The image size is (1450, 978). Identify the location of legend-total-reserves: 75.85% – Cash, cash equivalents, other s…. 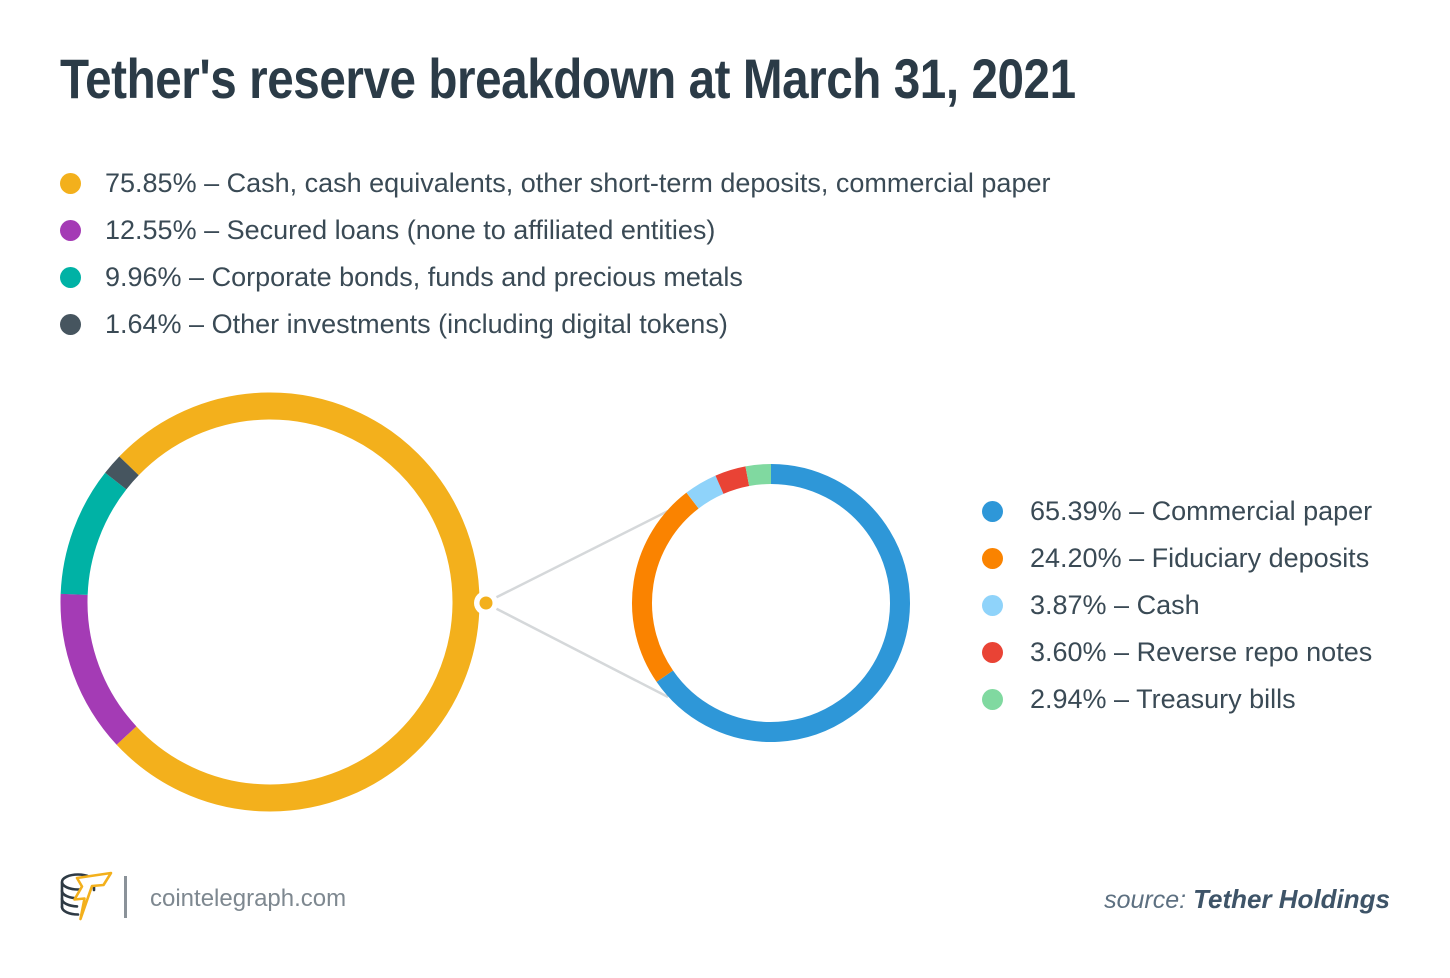
(555, 254).